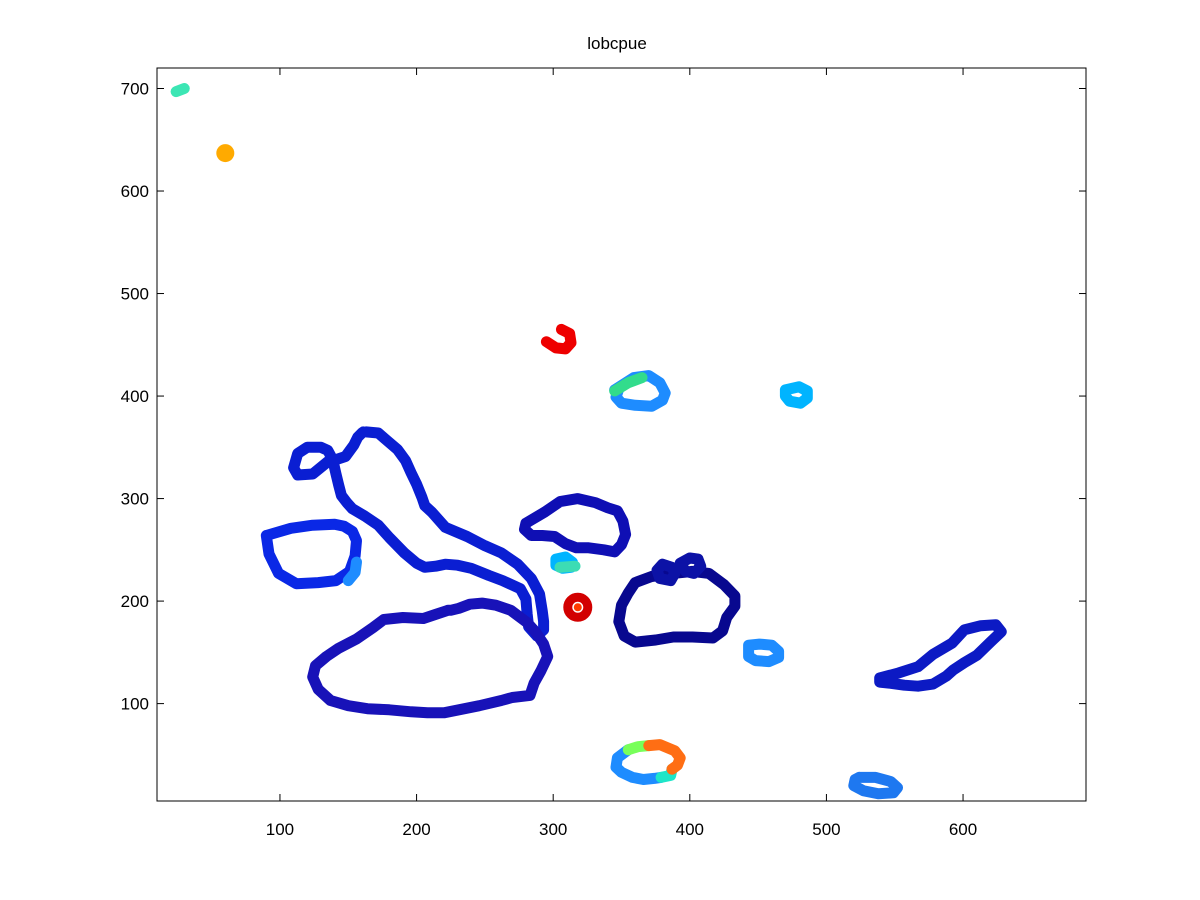 This screenshot has width=1200, height=900. I want to click on series-isabela-north, so click(419, 534).